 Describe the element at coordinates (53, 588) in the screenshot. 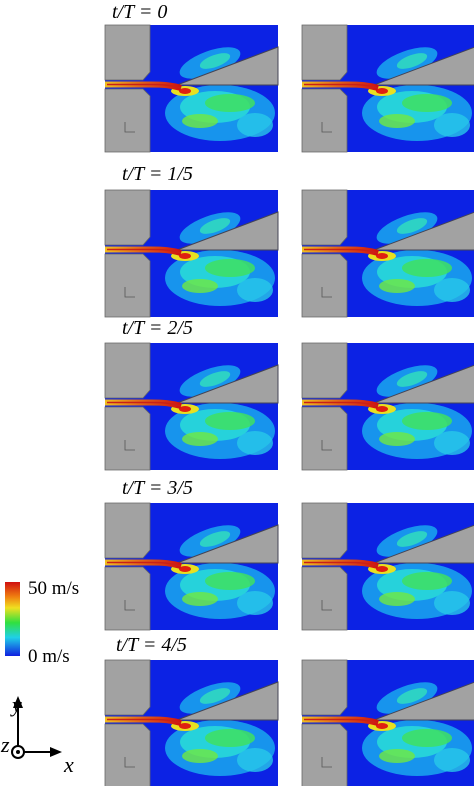

I see `colorbar-max-label: 50 m/s` at that location.